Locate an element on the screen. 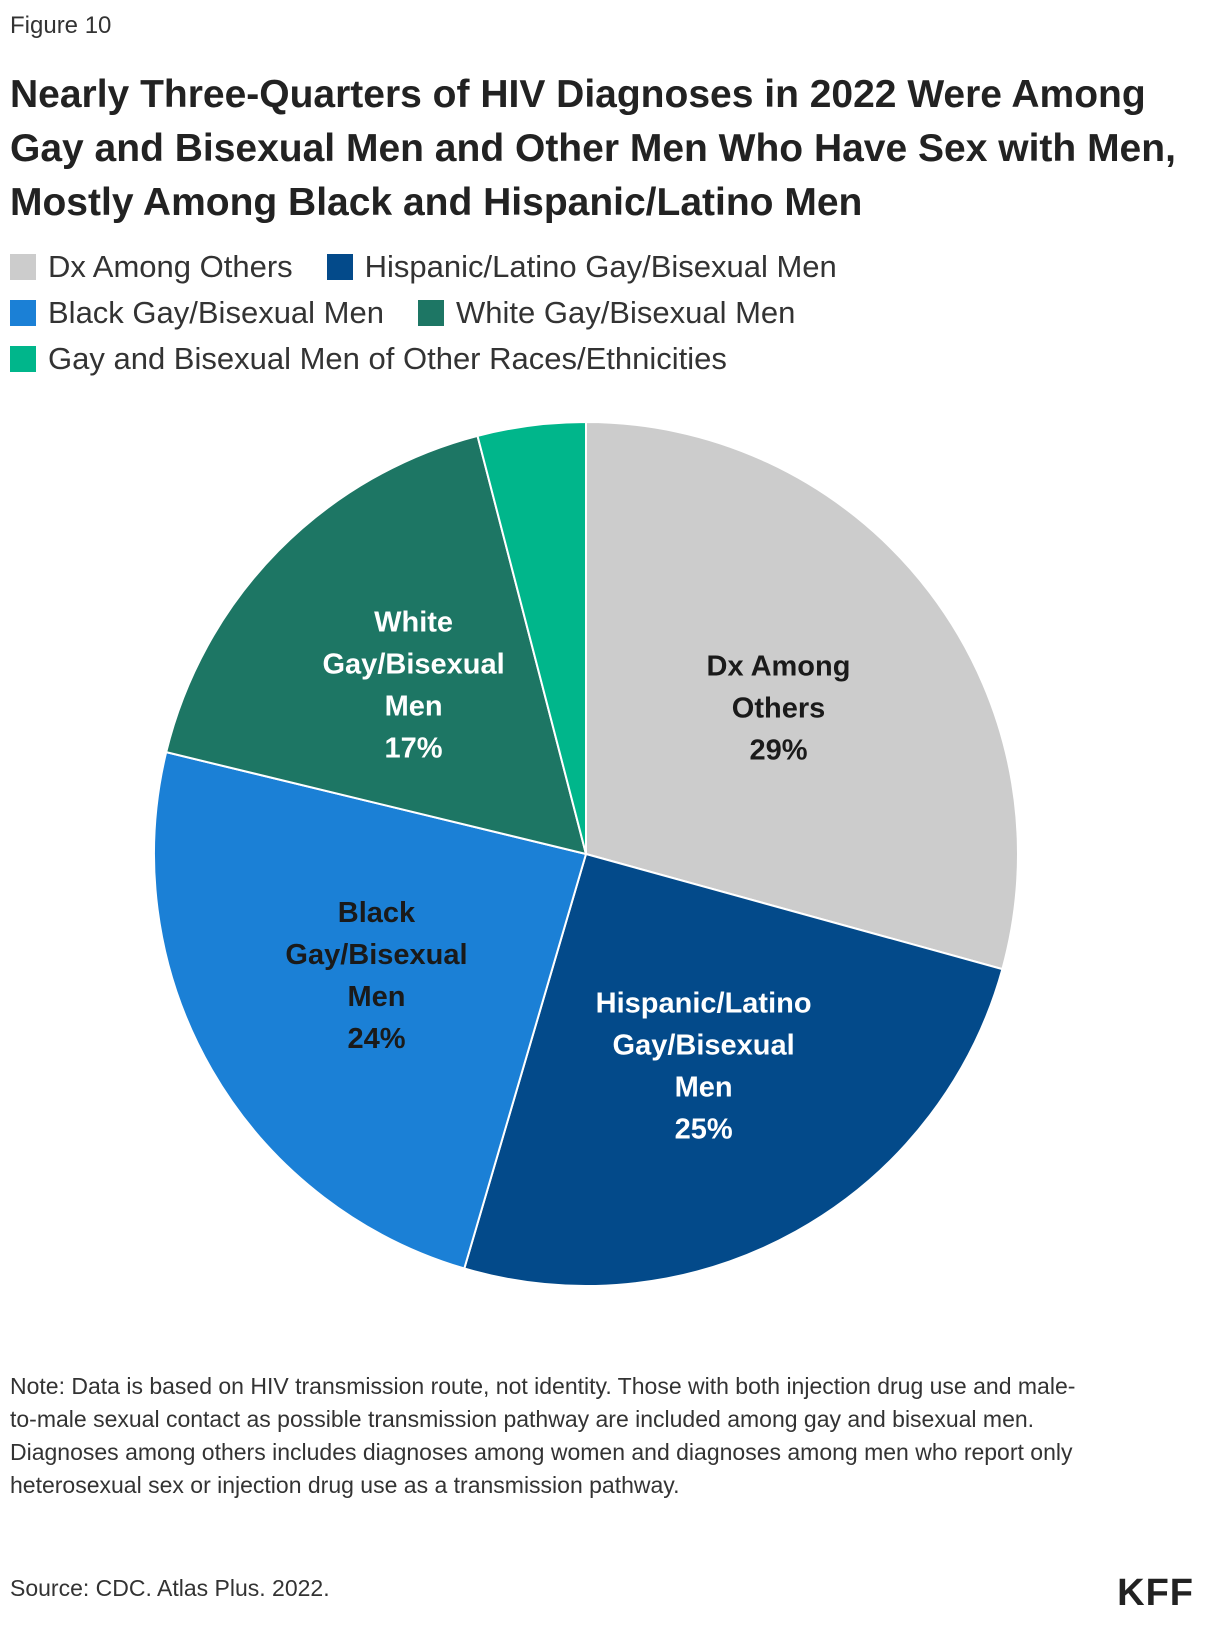  pie-slice-gay-and-bisexual-men-of-other-races-ethnicities is located at coordinates (531, 637).